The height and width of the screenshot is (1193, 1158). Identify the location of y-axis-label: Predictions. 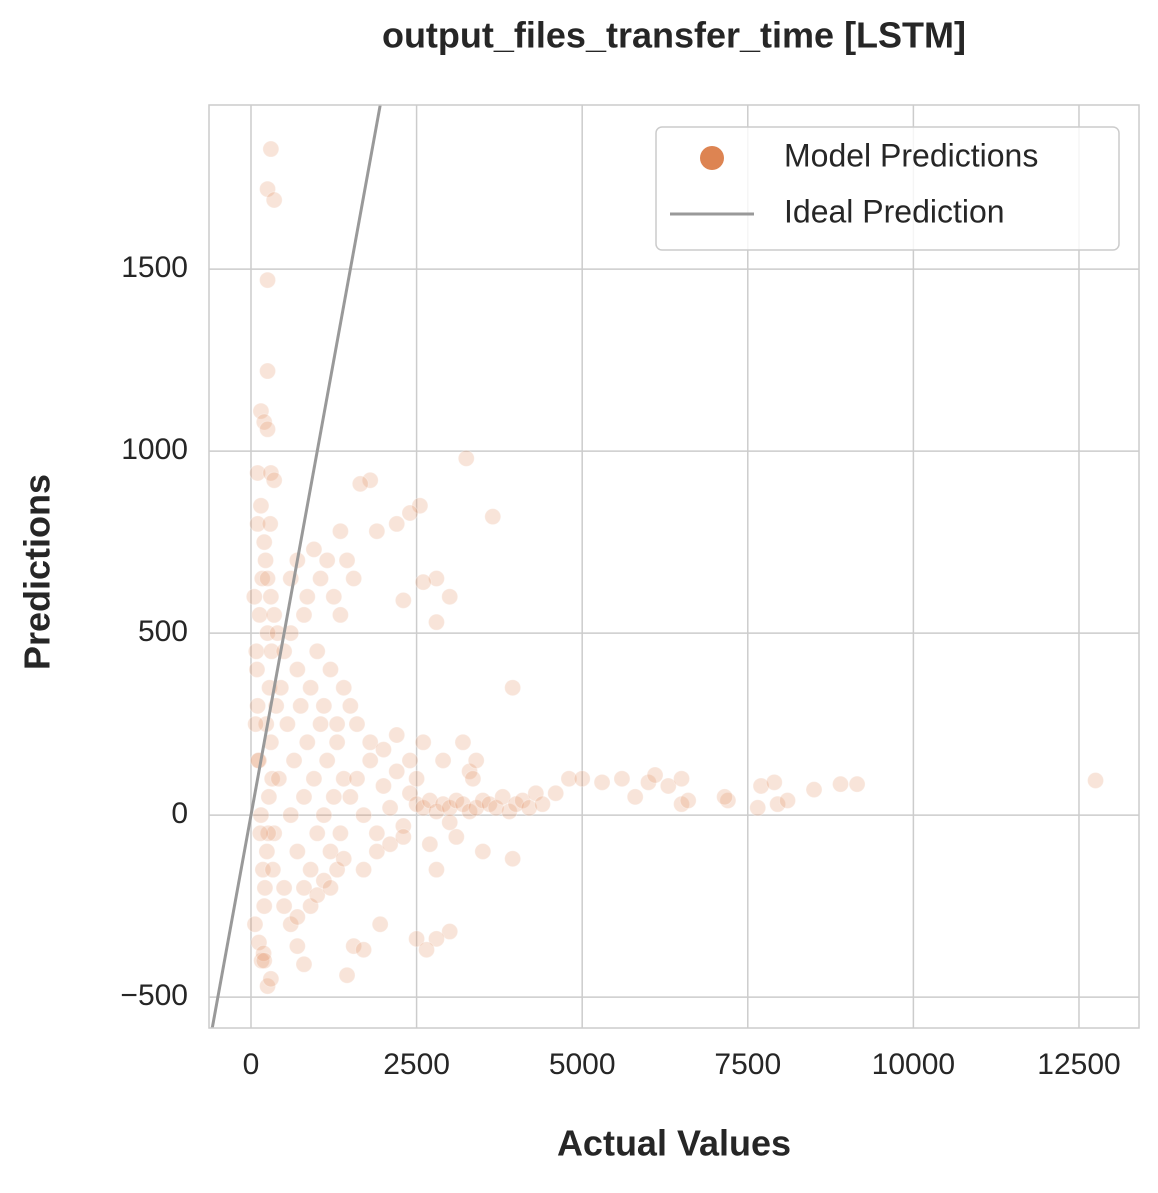
(37, 572).